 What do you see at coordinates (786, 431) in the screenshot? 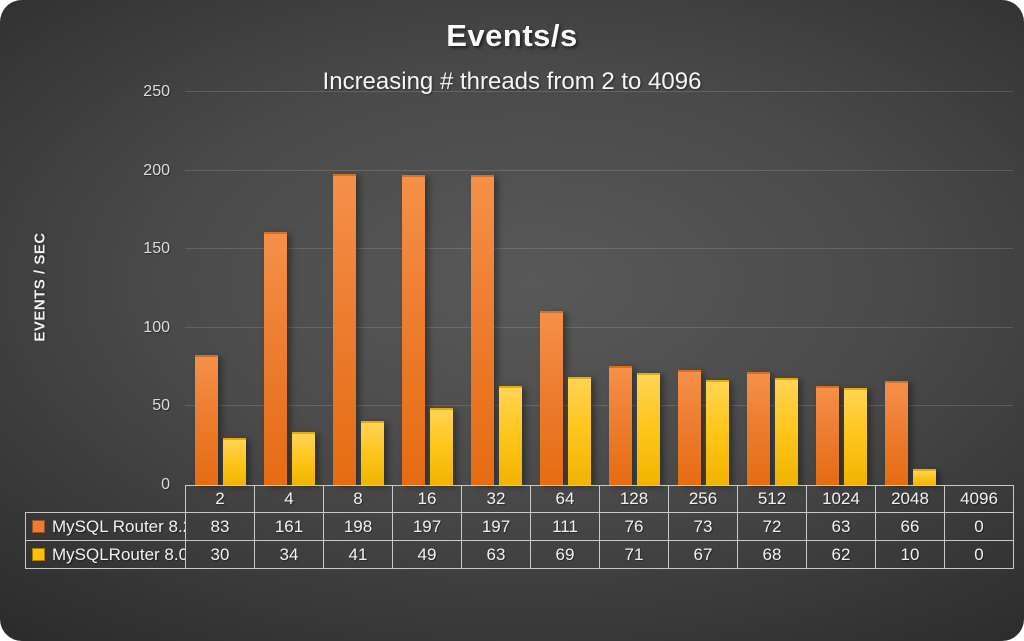
I see `bar-mysqlrouter-8.0-512` at bounding box center [786, 431].